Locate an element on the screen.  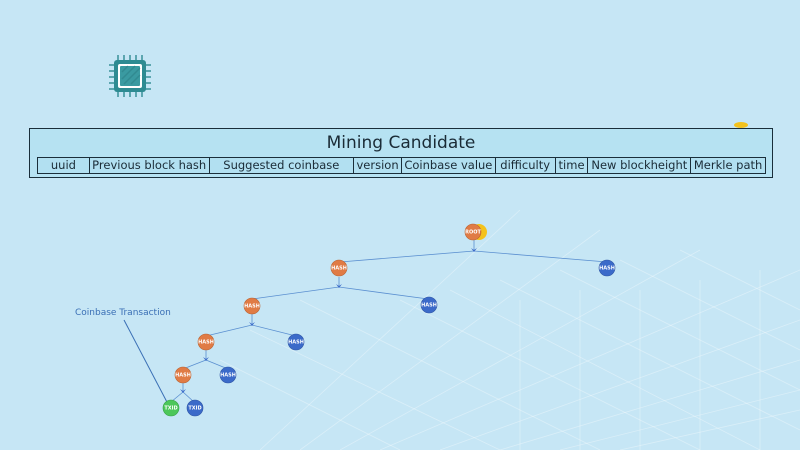
node-txid: TXID is located at coordinates (195, 408).